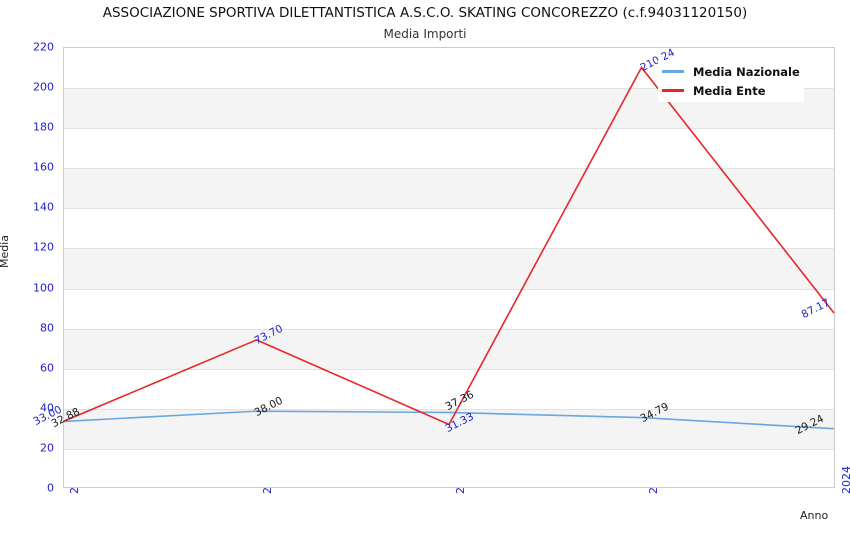 This screenshot has width=850, height=550. I want to click on legend-item: Media Ente, so click(731, 90).